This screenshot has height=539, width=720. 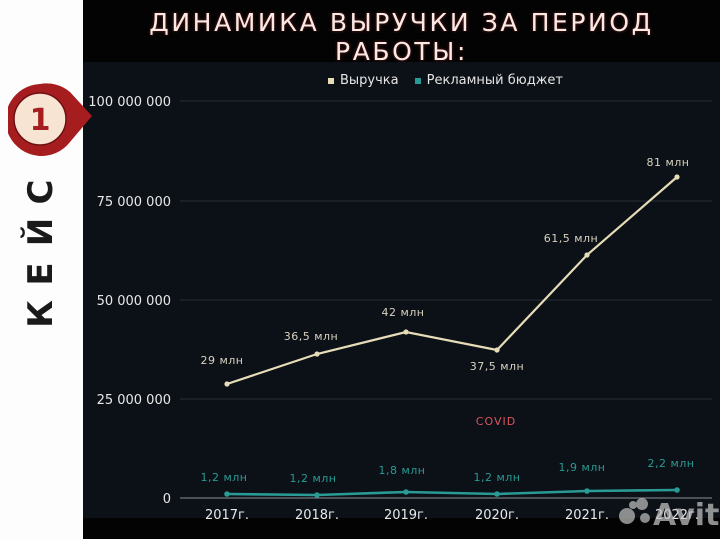 What do you see at coordinates (221, 360) in the screenshot?
I see `revenue-label-2017: 29 млн` at bounding box center [221, 360].